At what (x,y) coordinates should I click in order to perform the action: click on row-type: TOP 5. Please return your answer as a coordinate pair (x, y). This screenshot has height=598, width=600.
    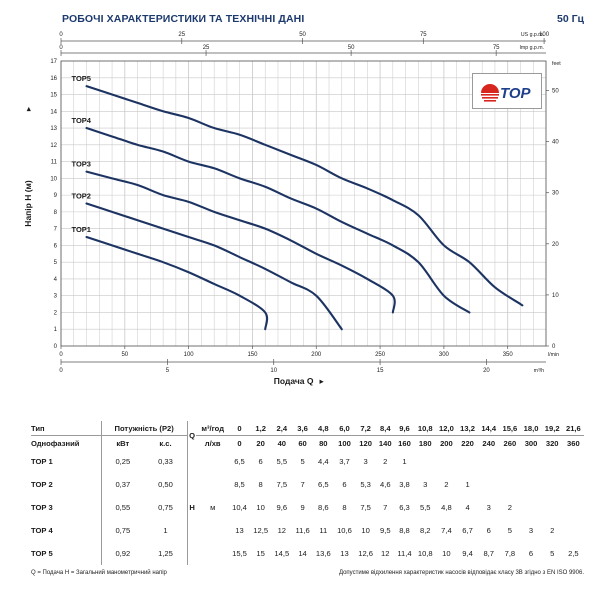
    Looking at the image, I should click on (42, 553).